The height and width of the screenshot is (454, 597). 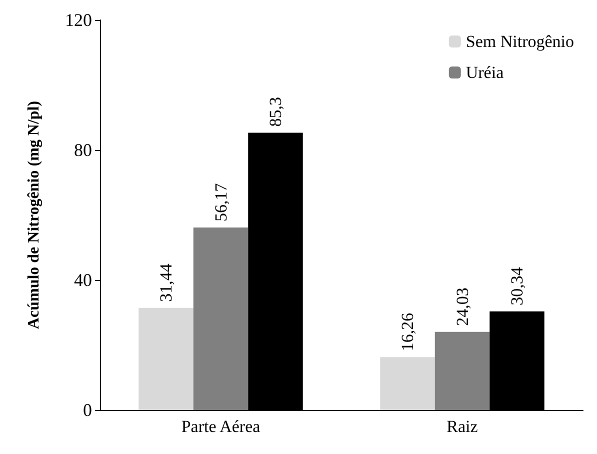 What do you see at coordinates (275, 112) in the screenshot?
I see `data-label: 85,3` at bounding box center [275, 112].